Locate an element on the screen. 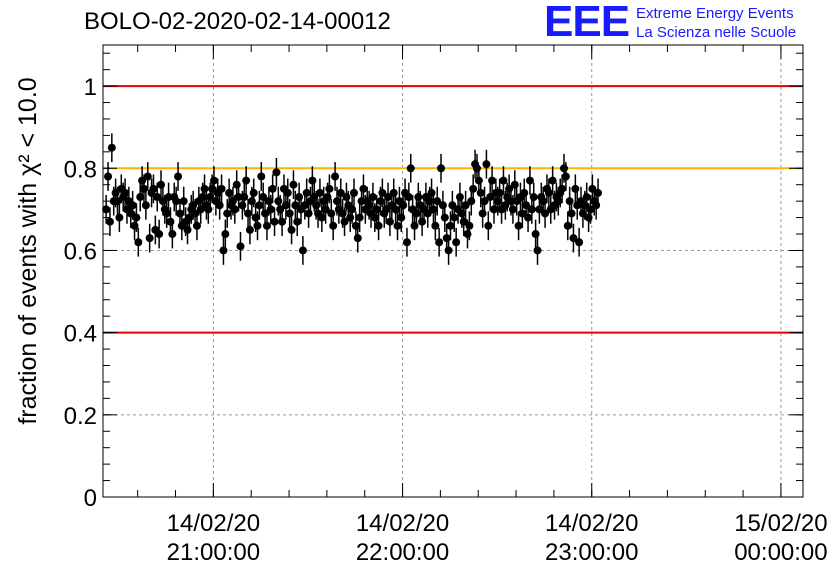 The height and width of the screenshot is (572, 836). y-tick-label: 0.6 is located at coordinates (80, 251).